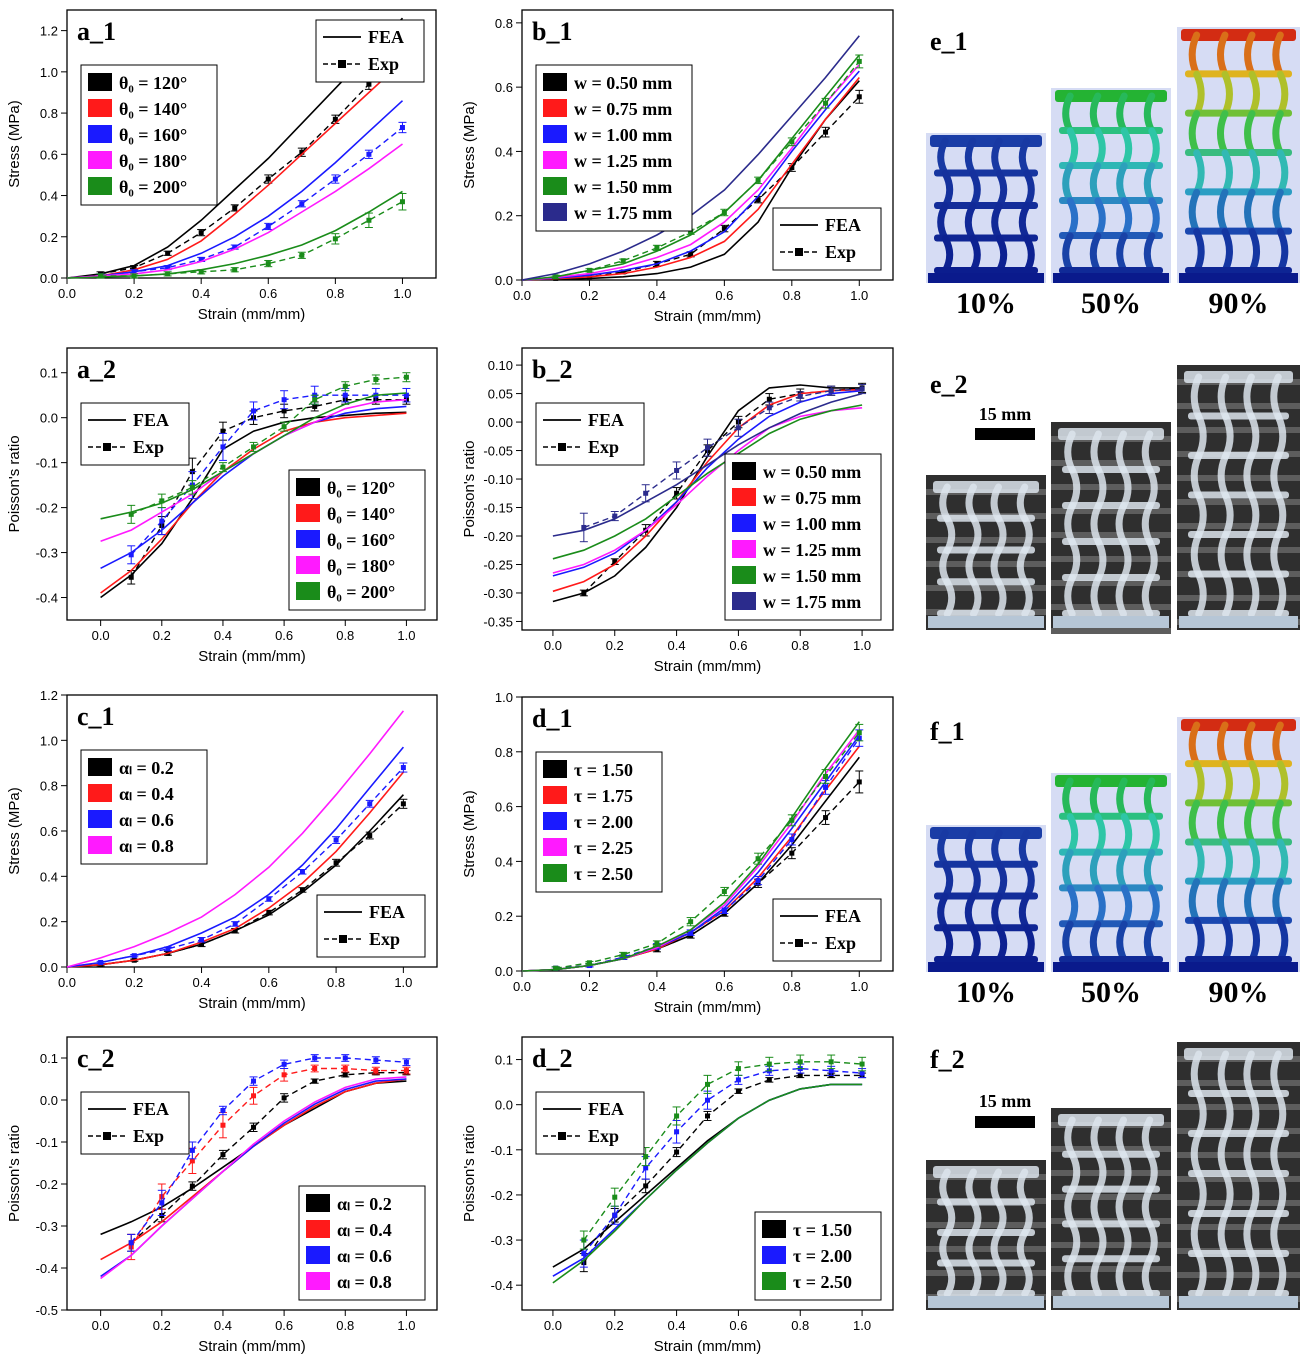  I want to click on photo-panel, so click(1113, 1176).